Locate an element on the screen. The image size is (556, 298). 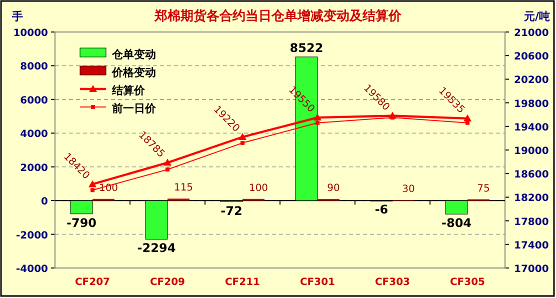
y-tick-label: 10000 is located at coordinates (30, 33).